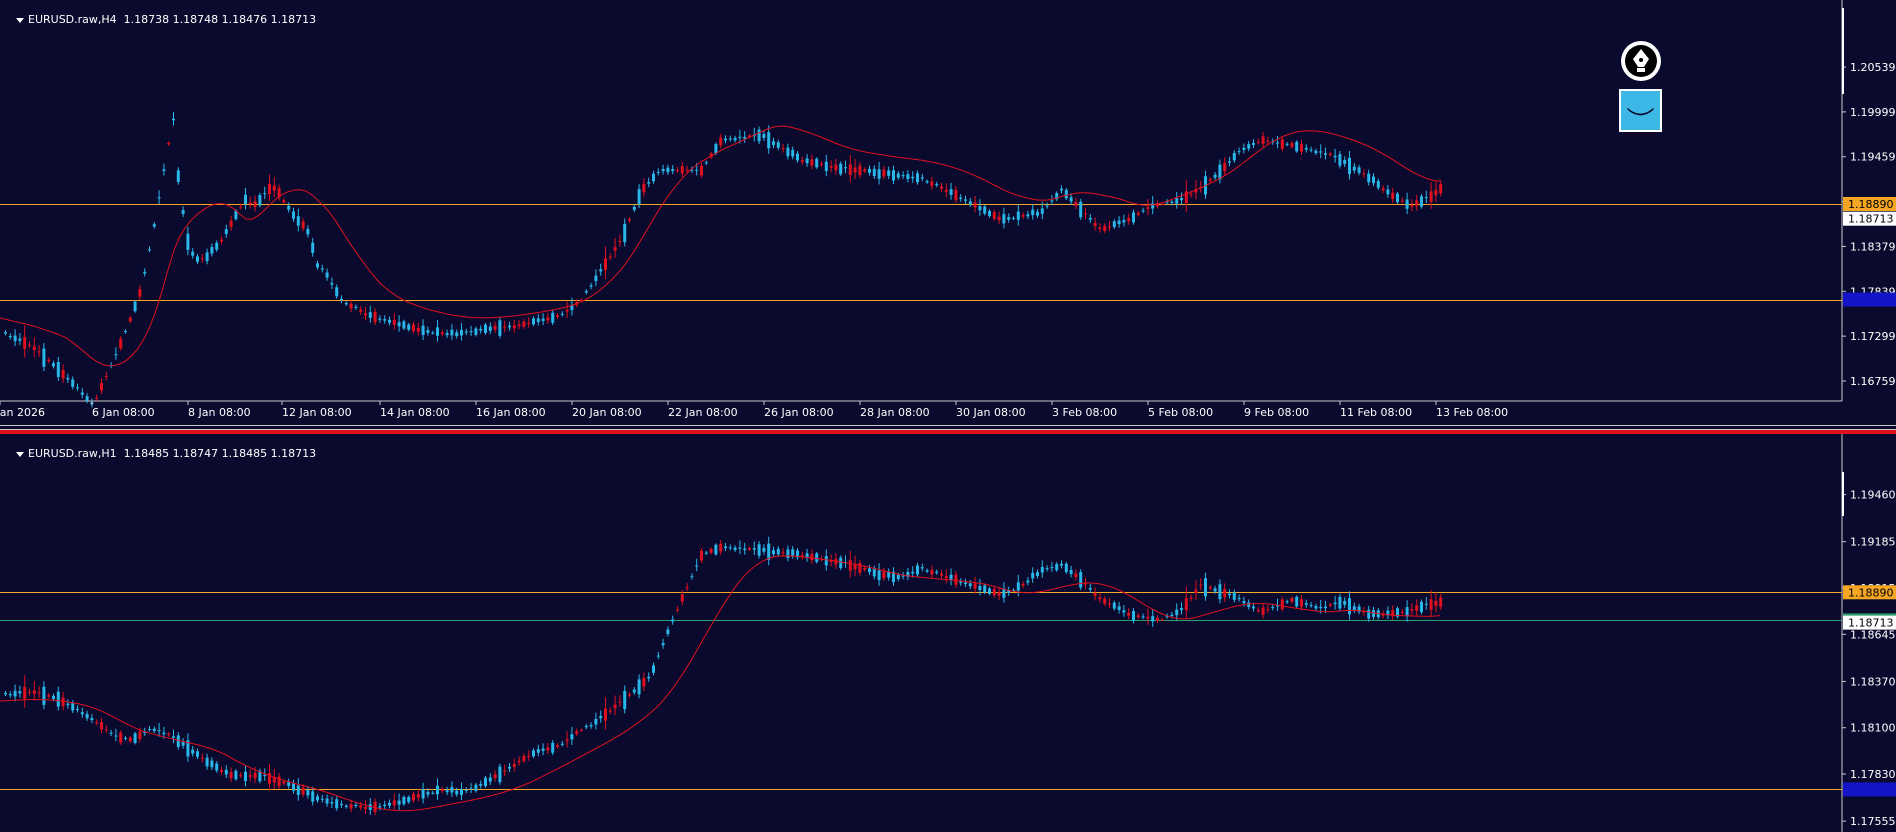  Describe the element at coordinates (948, 427) in the screenshot. I see `pane-separator` at that location.